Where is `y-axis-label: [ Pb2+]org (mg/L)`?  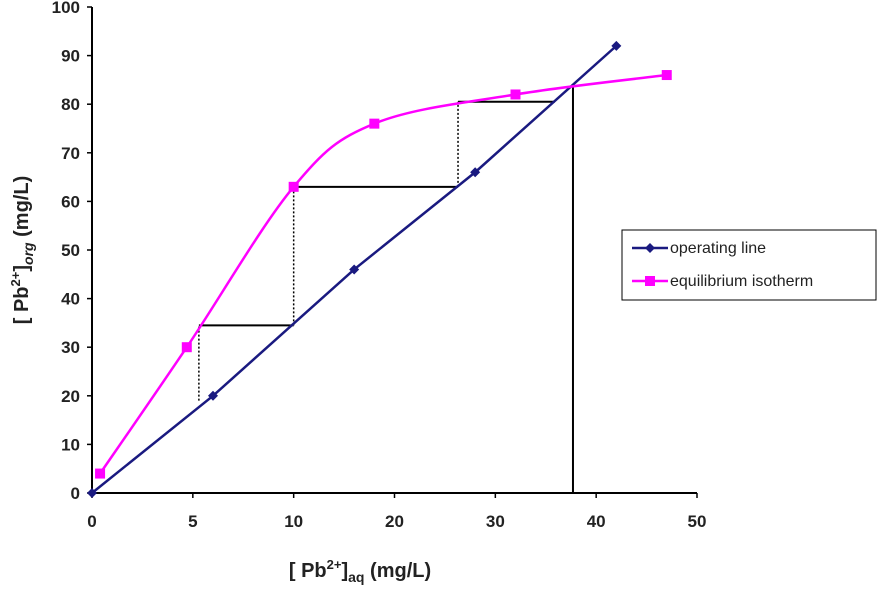 y-axis-label: [ Pb2+]org (mg/L) is located at coordinates (22, 250).